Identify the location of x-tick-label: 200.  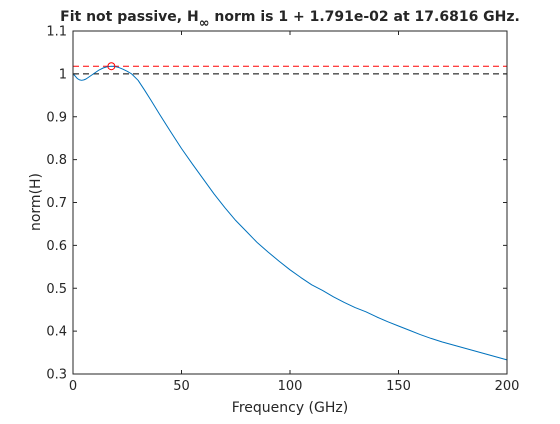
(507, 386).